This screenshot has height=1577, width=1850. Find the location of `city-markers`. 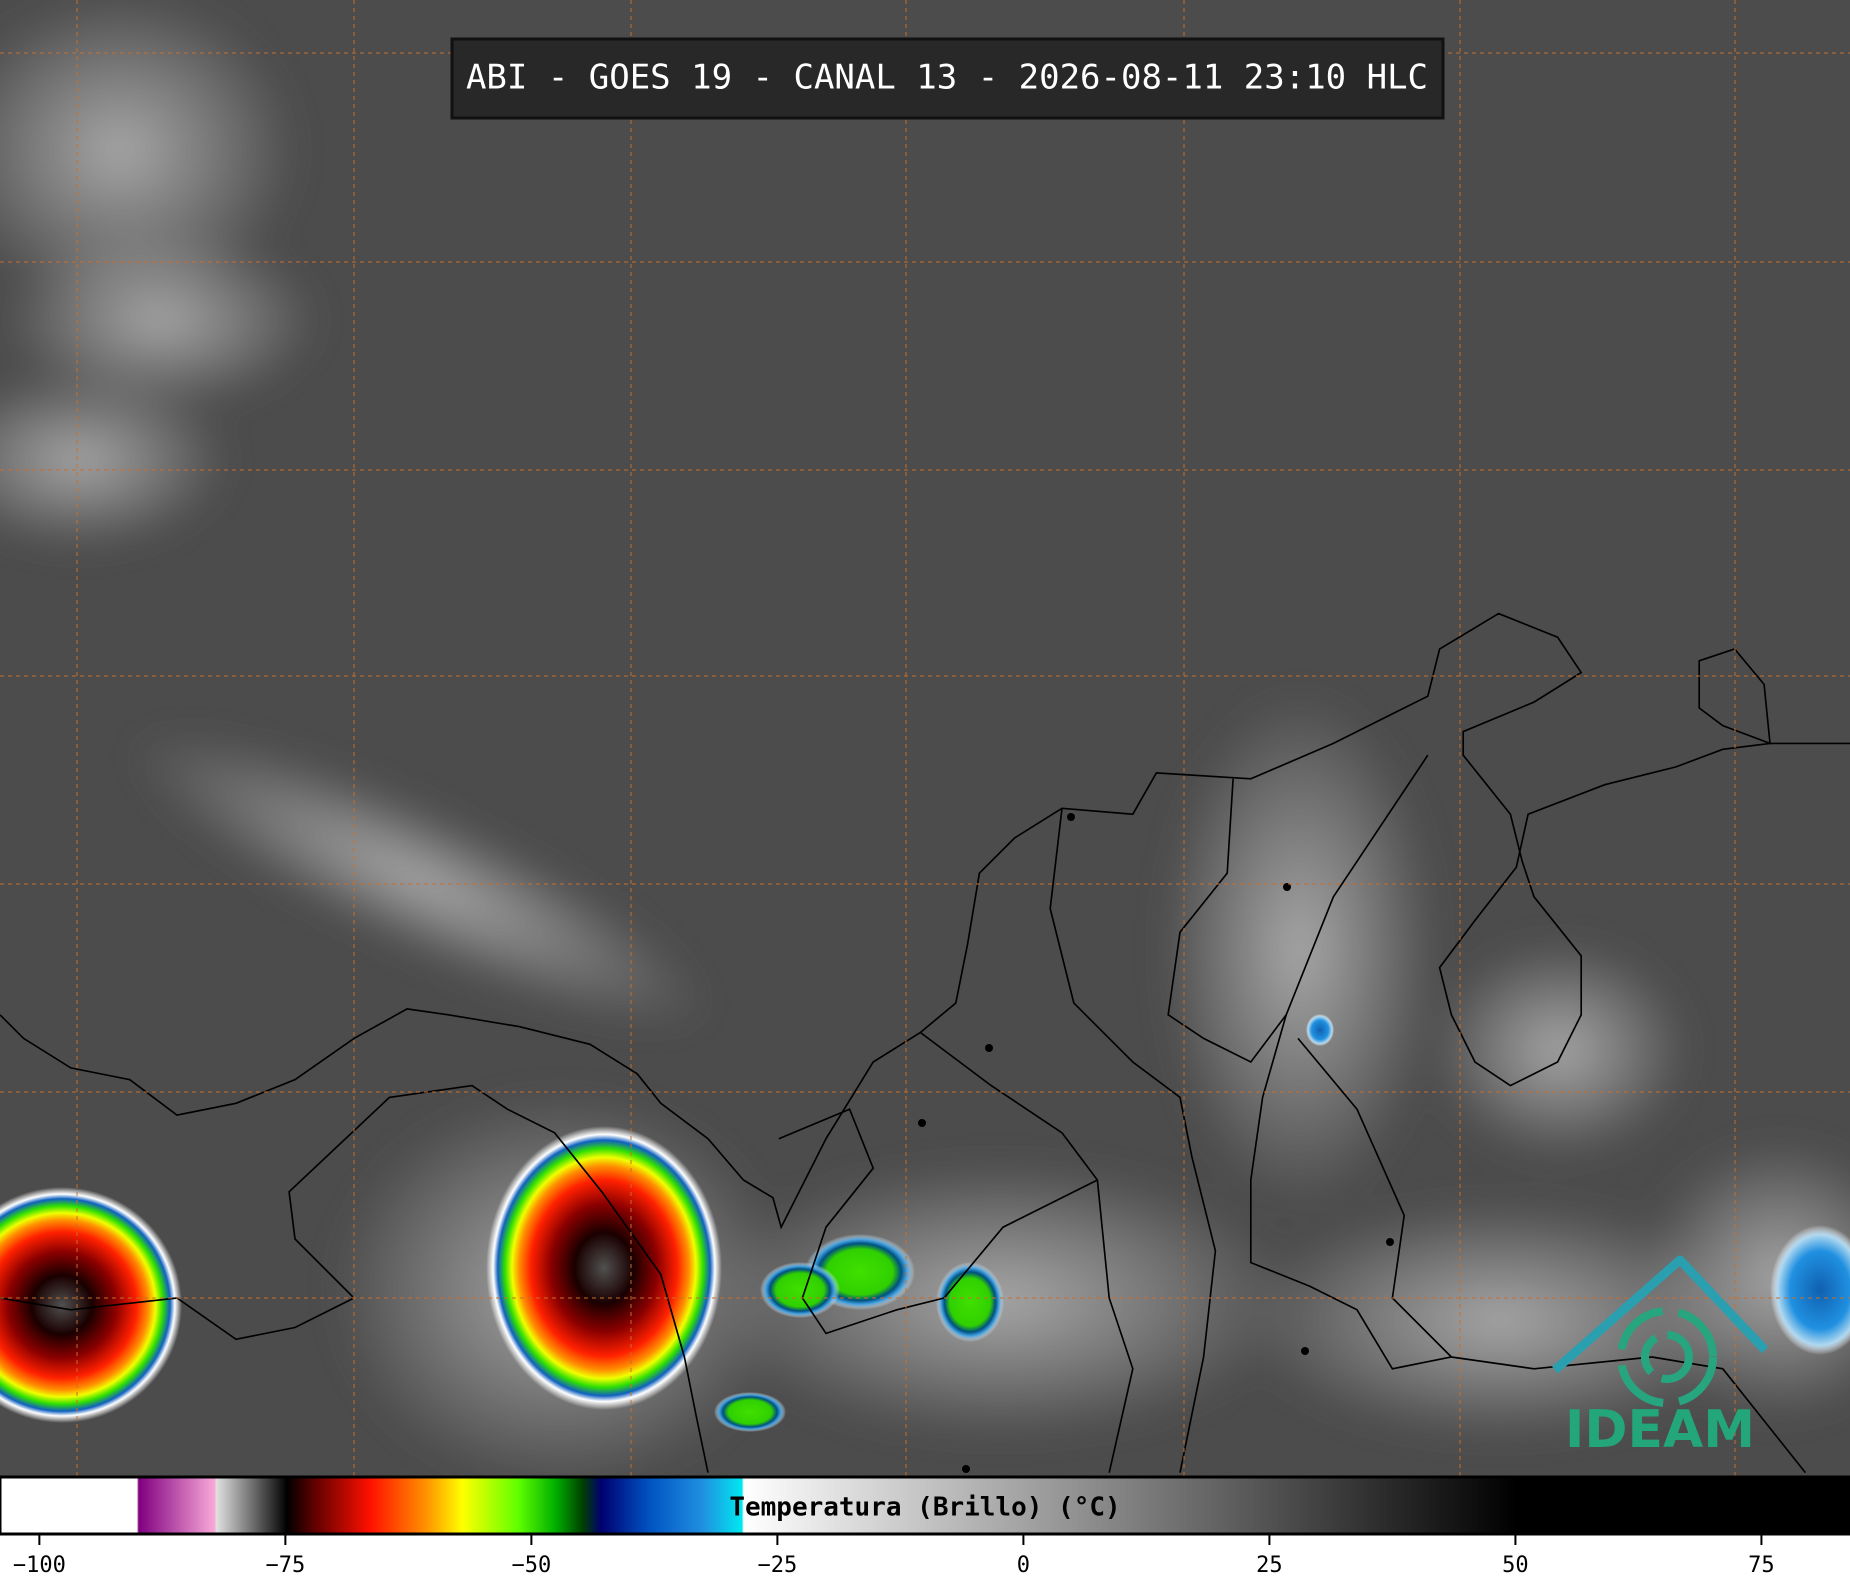

city-markers is located at coordinates (1156, 1143).